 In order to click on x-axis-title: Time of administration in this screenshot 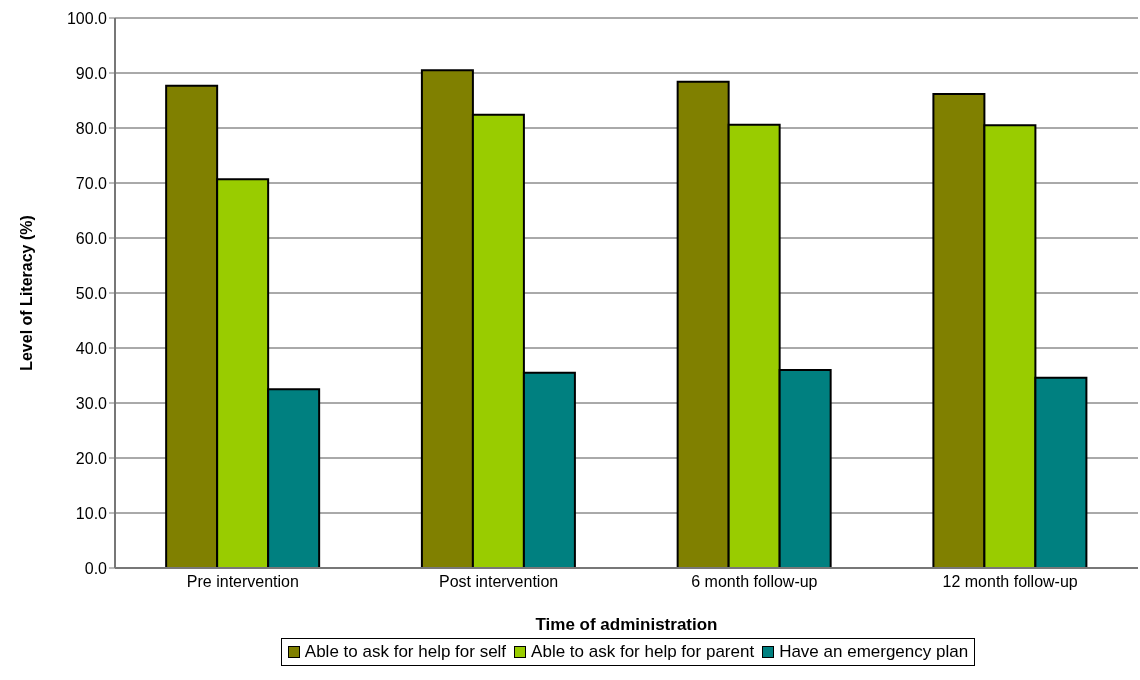, I will do `click(626, 624)`.